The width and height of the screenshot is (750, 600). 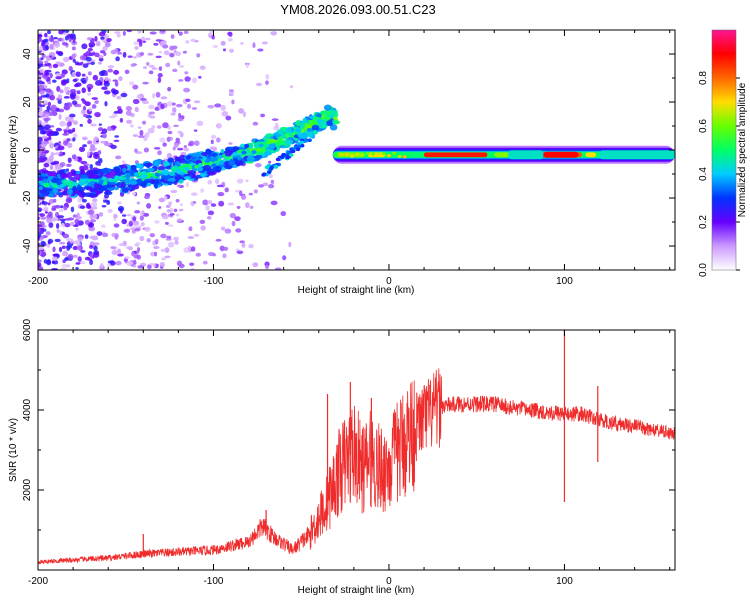 I want to click on colorbar-axis: 0.0 0.2 0.4 0.6 0.8, so click(x=719, y=174).